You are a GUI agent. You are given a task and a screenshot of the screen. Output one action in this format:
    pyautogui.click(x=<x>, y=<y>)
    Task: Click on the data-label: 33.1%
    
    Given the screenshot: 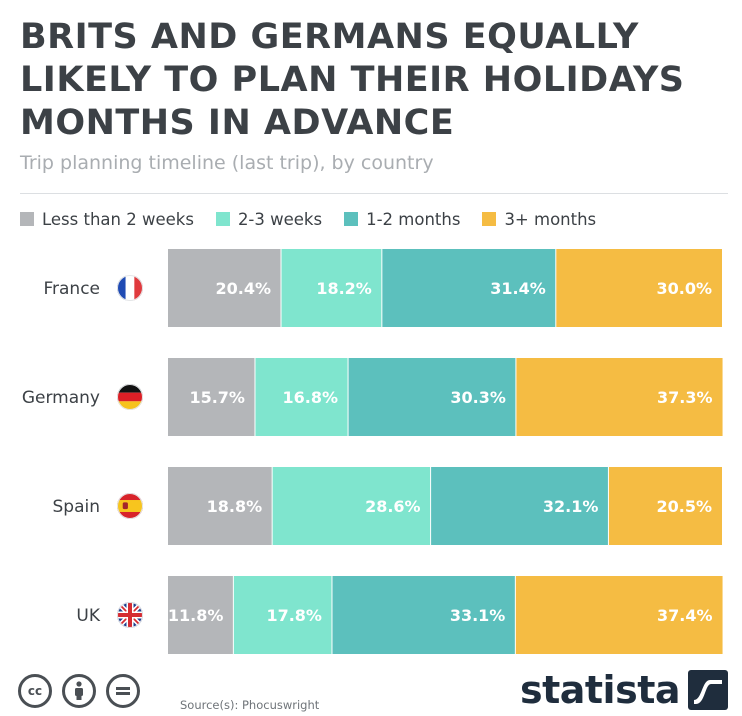 What is the action you would take?
    pyautogui.click(x=478, y=615)
    